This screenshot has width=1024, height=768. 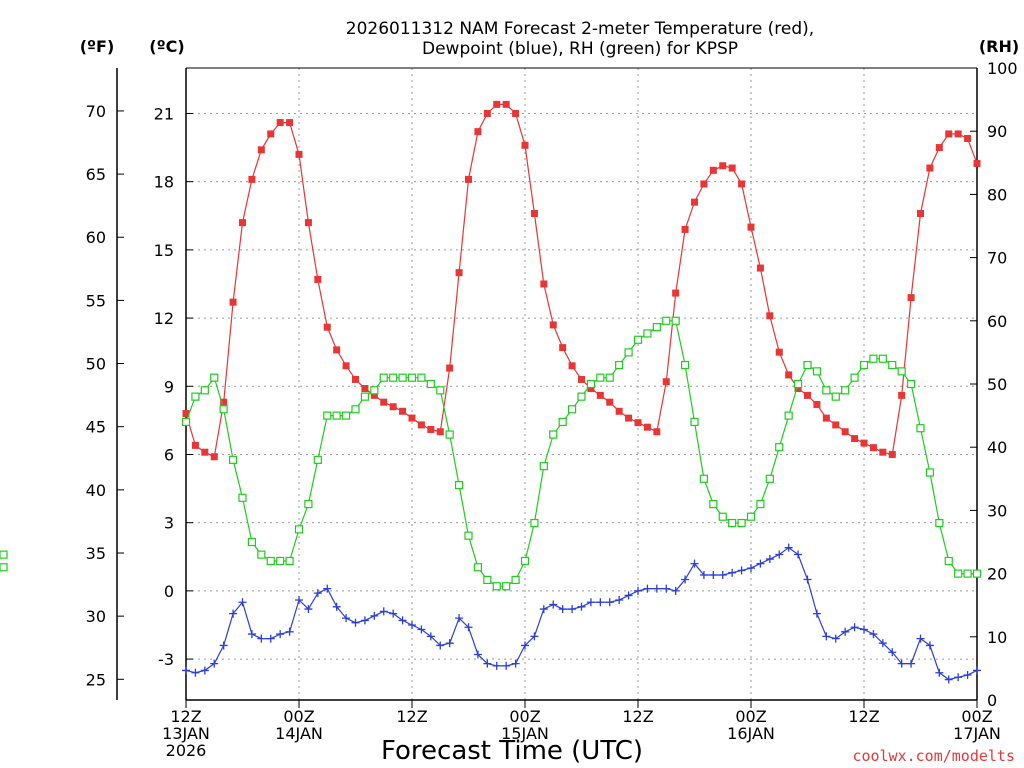 What do you see at coordinates (96, 427) in the screenshot?
I see `fahrenheit-tick-label: 45` at bounding box center [96, 427].